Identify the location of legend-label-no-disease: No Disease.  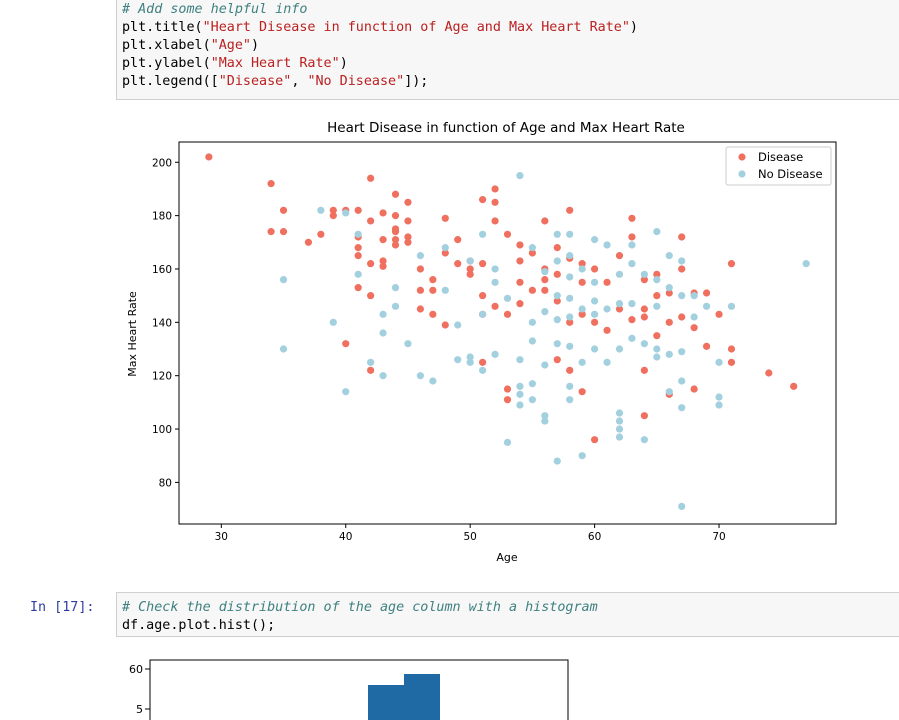
(790, 174).